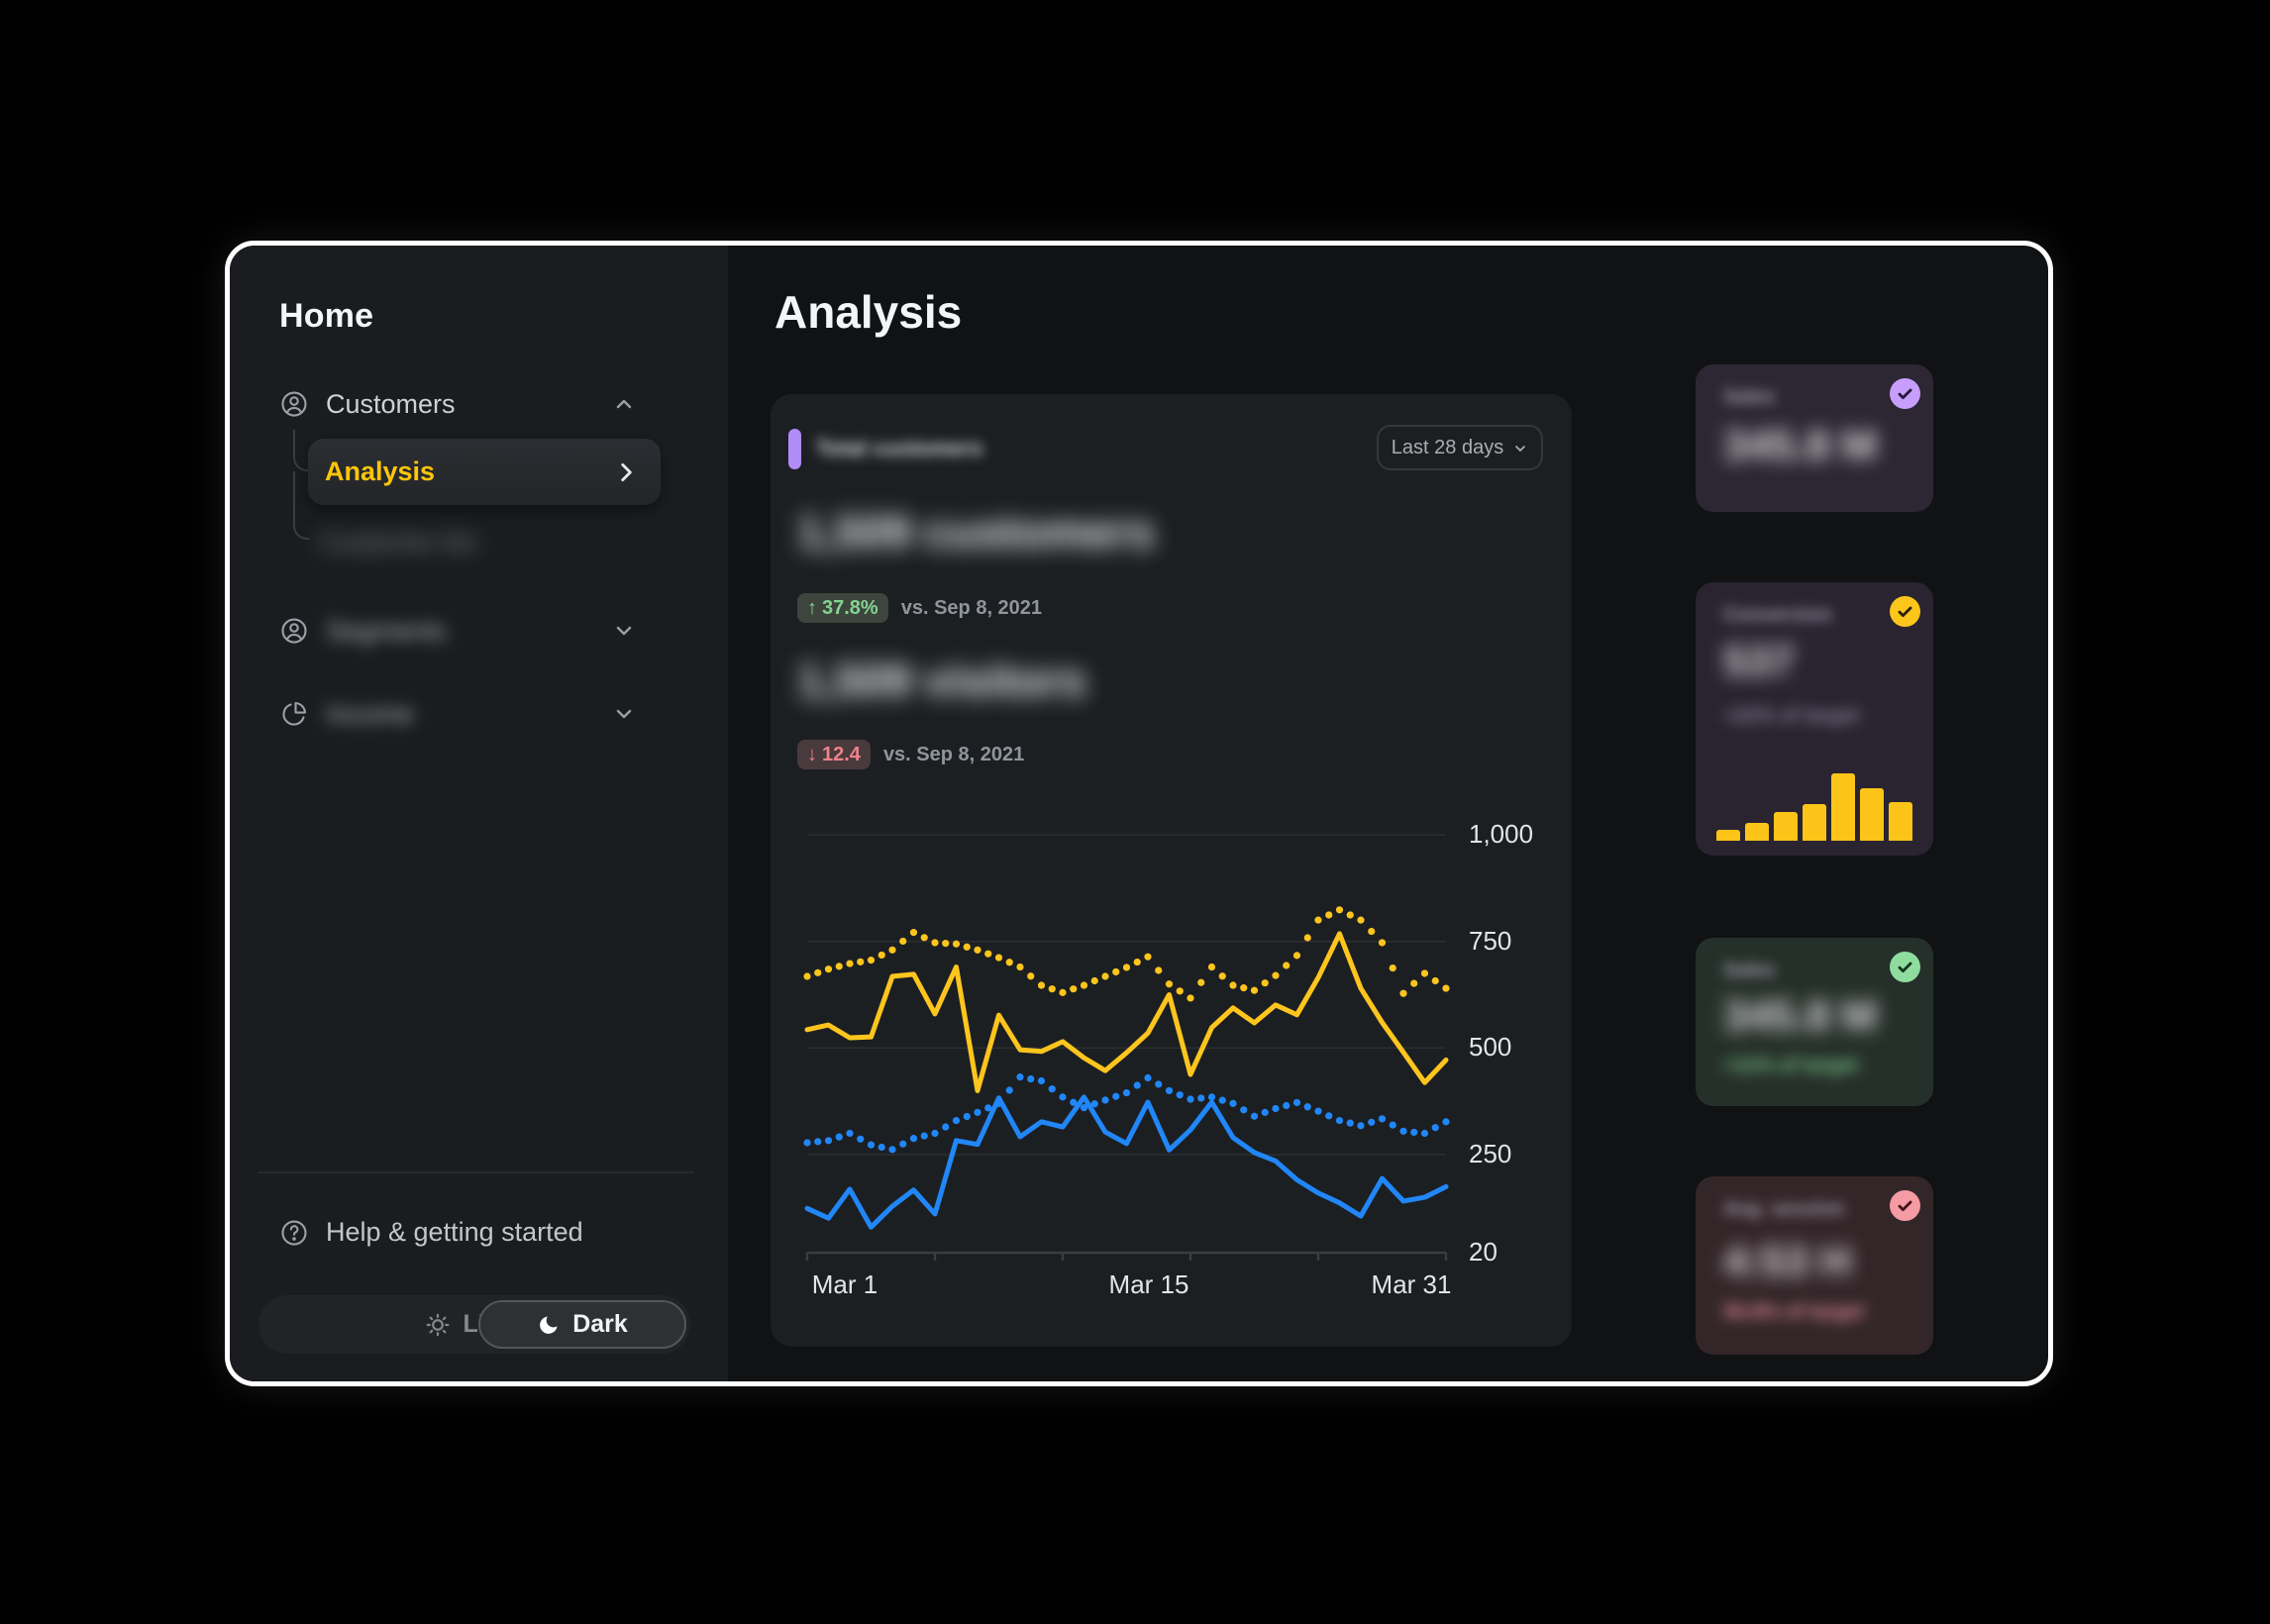  I want to click on y-axis-tick-label: 750, so click(1490, 940).